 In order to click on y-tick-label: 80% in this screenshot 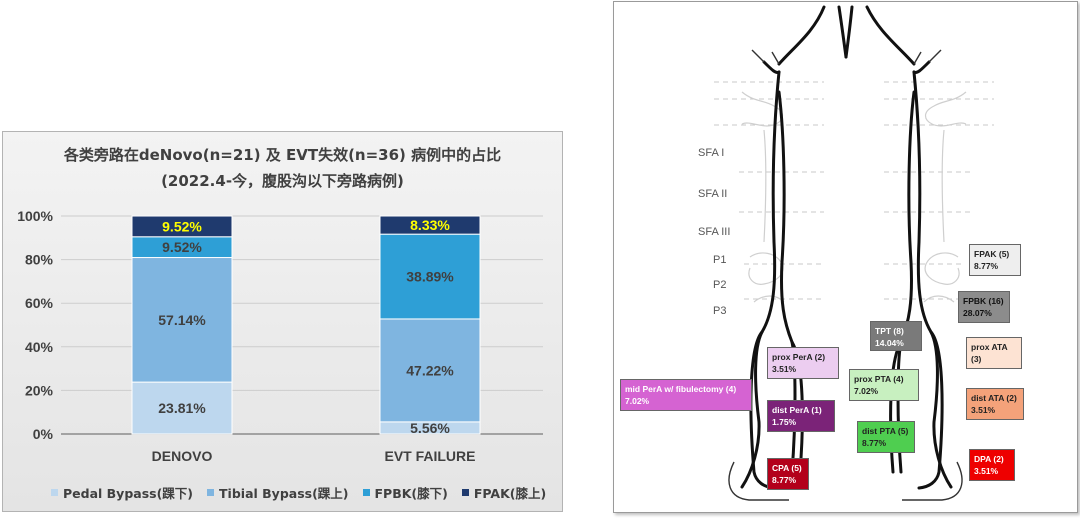, I will do `click(39, 260)`.